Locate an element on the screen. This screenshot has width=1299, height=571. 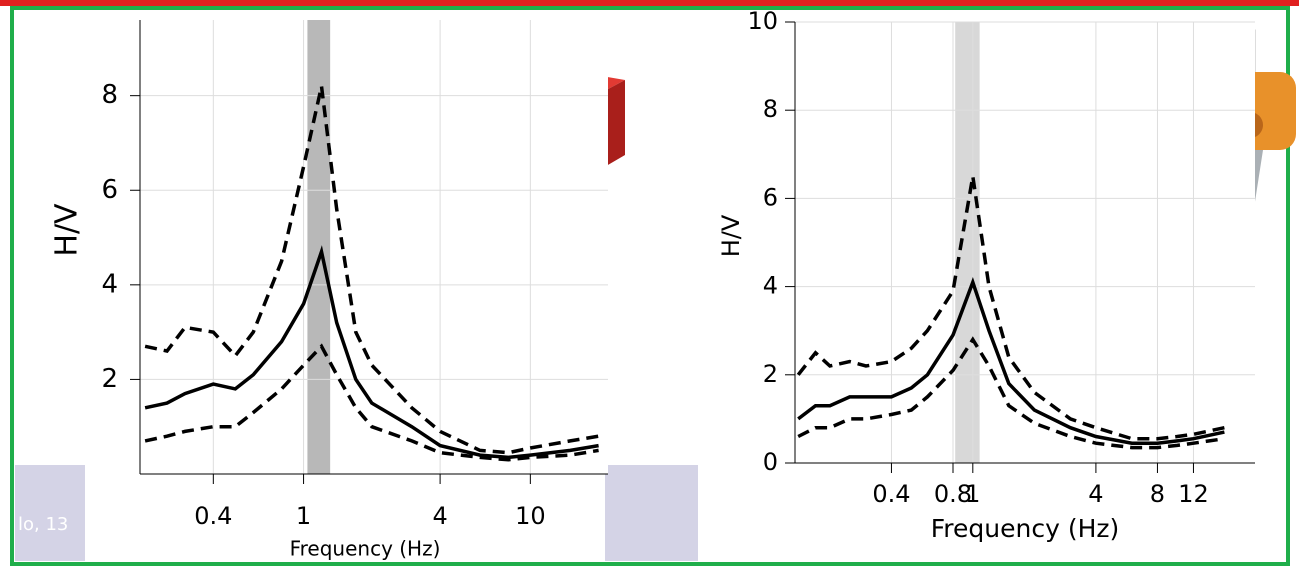
x-tick-label: 12 is located at coordinates (1193, 494).